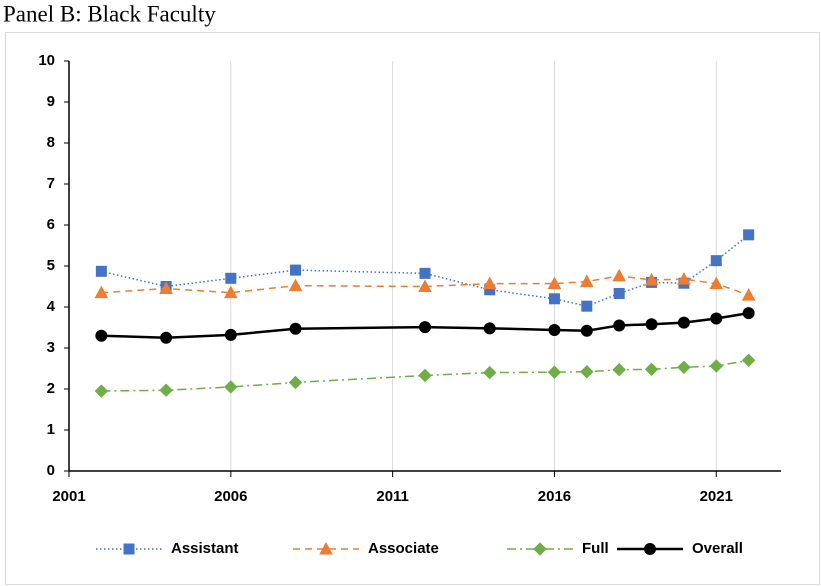  I want to click on y-tick-label: 1, so click(51, 429).